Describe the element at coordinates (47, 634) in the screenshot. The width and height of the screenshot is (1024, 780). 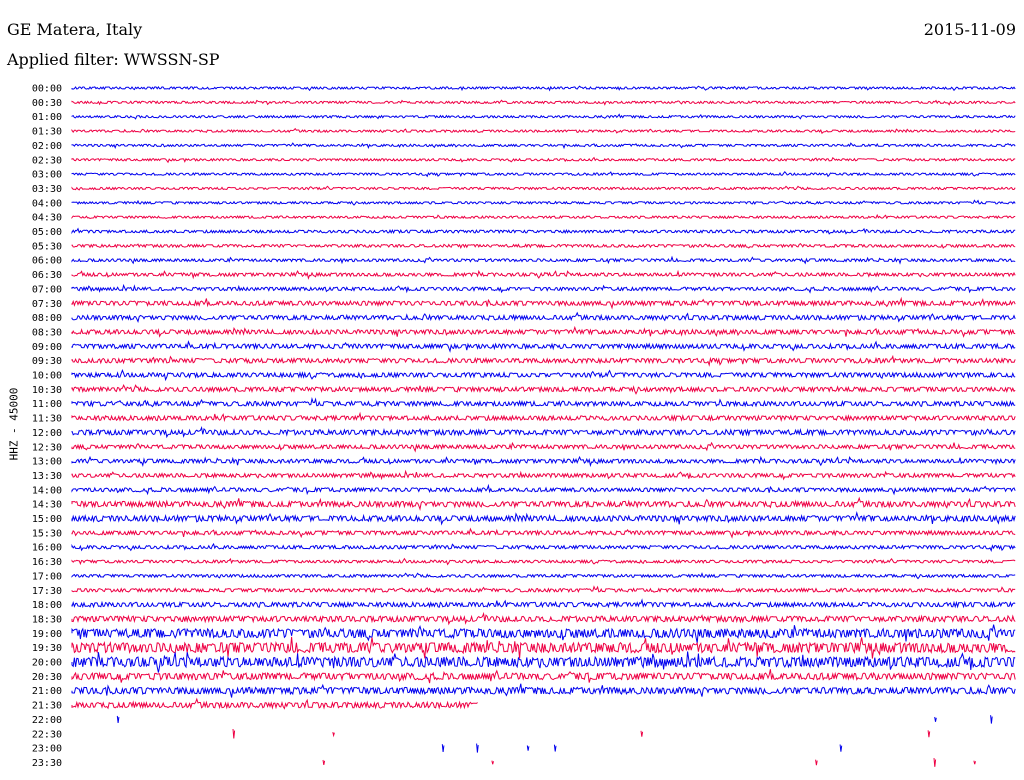
I see `time-tick-label: 19:00` at that location.